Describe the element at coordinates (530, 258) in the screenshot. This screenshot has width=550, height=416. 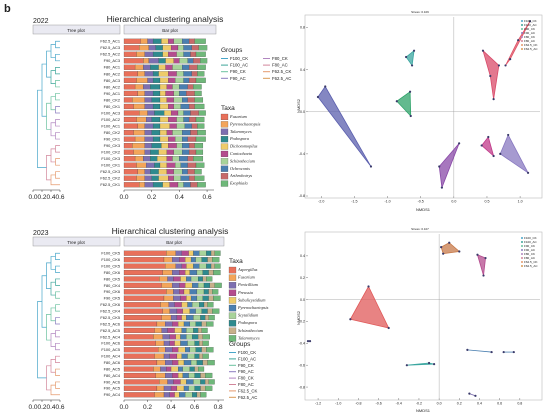
I see `legend-label: F80_AC` at that location.